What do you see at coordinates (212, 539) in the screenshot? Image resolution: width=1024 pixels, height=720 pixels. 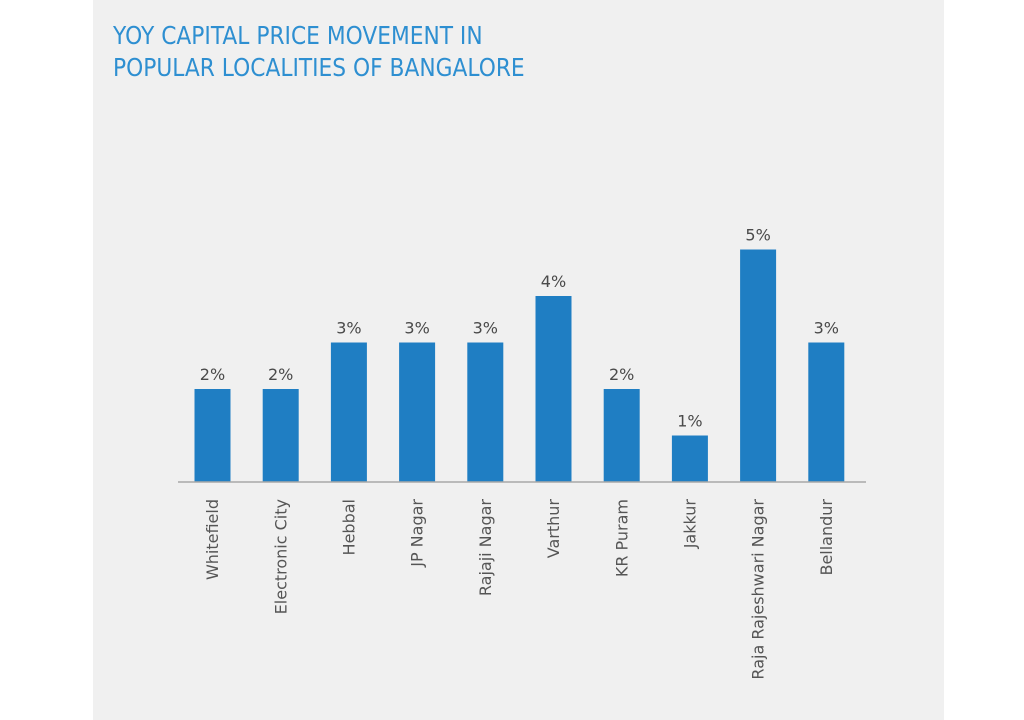 I see `category-label: Whitefield` at bounding box center [212, 539].